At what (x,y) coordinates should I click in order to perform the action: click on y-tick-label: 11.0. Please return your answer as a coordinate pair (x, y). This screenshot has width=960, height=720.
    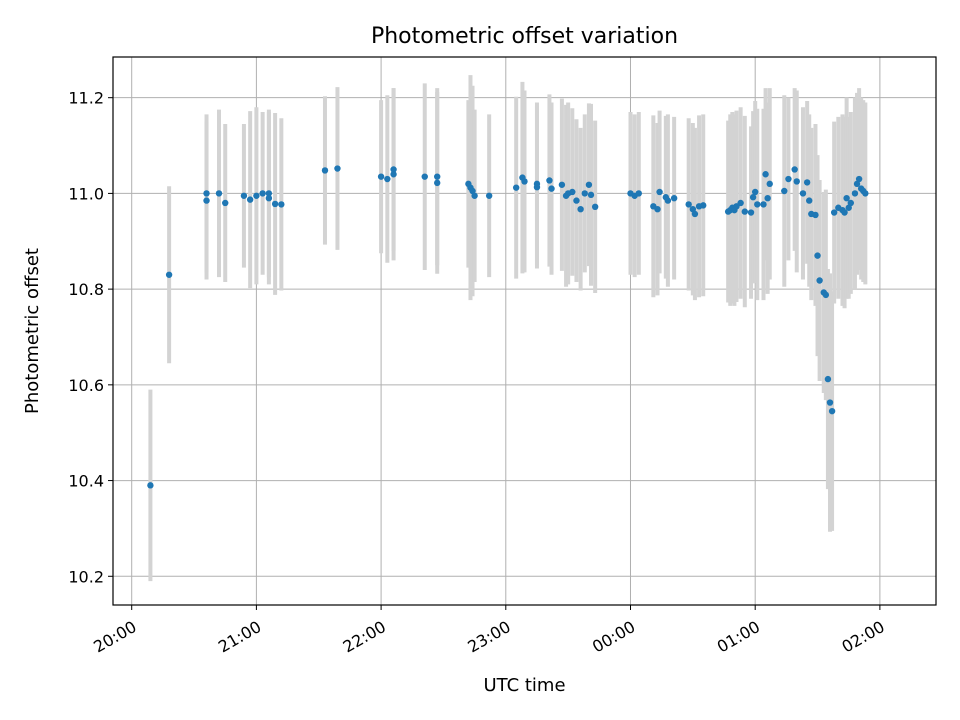
    Looking at the image, I should click on (86, 193).